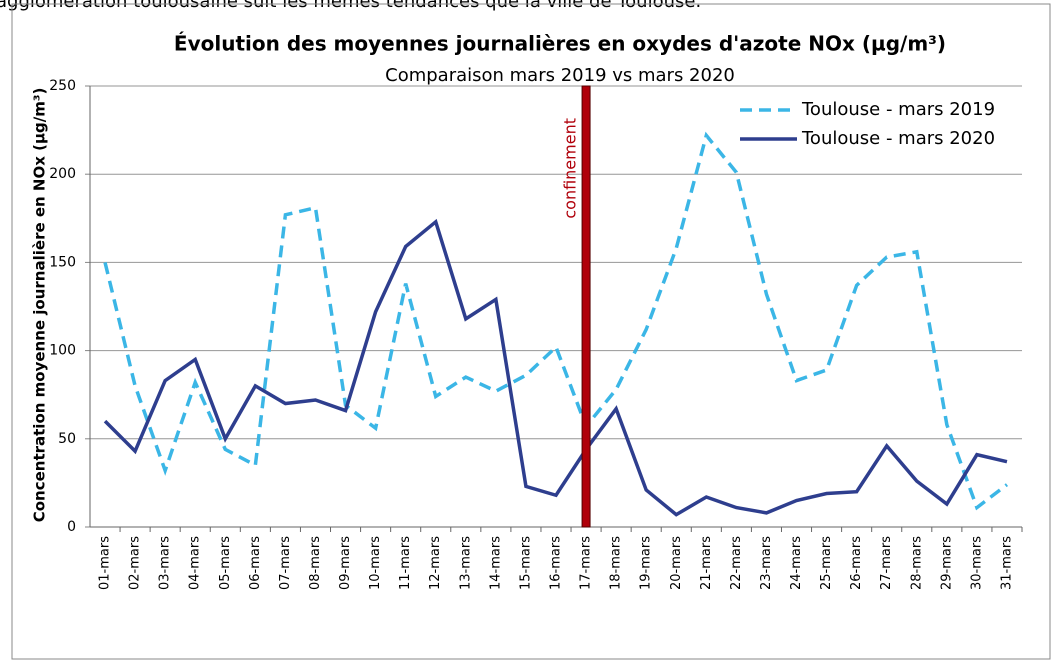 The image size is (1062, 667). Describe the element at coordinates (586, 563) in the screenshot. I see `x-tick-label: 17-mars` at that location.